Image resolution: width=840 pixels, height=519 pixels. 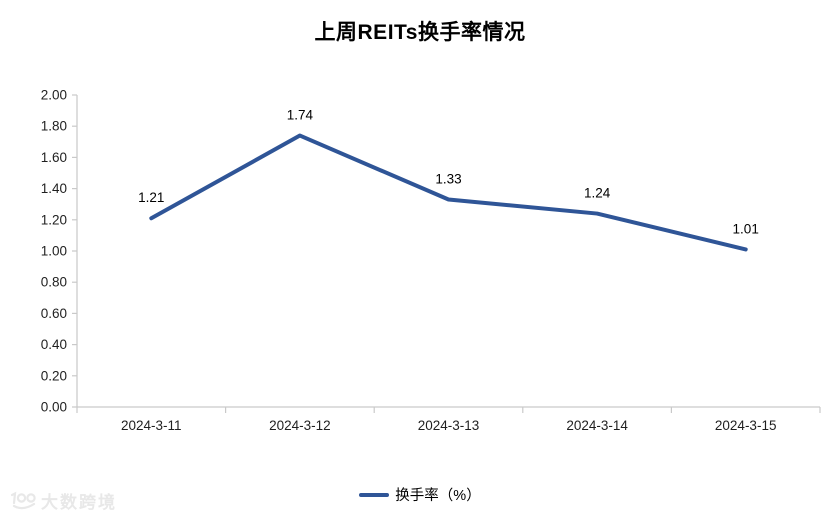 I want to click on y-axis-tick-label: 0.20, so click(x=54, y=375).